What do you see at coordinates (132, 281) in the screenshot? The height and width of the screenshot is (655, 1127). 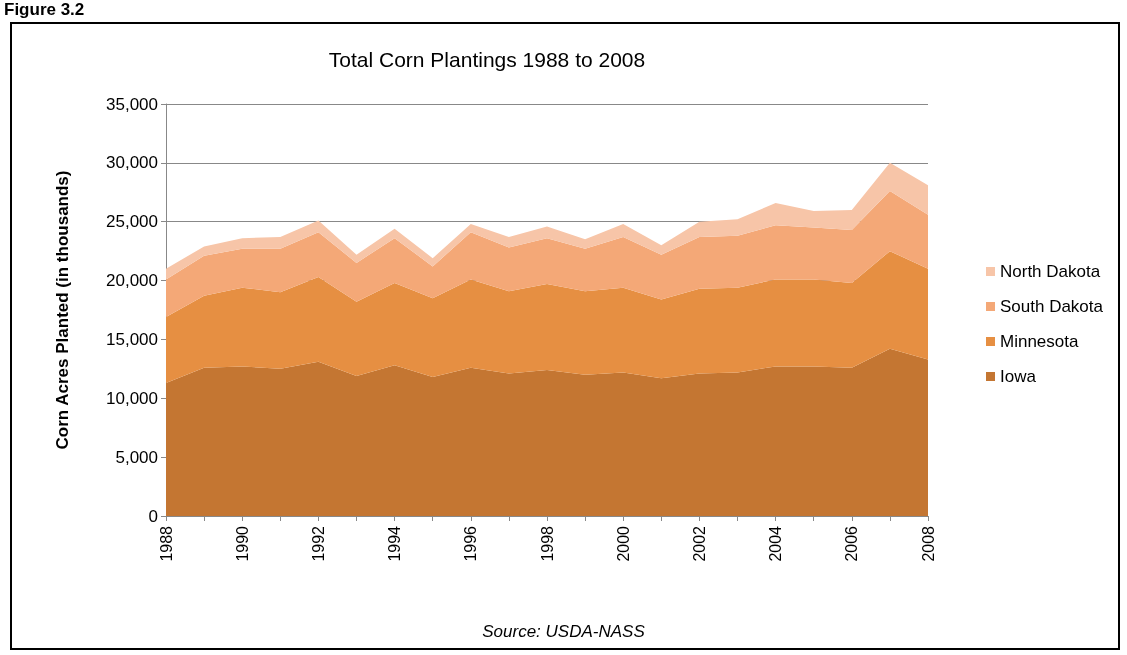 I see `y-tick-label: 20,000` at bounding box center [132, 281].